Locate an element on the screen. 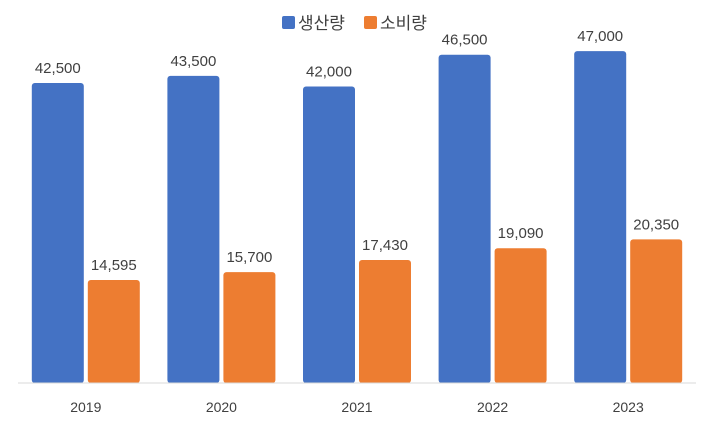 The image size is (715, 430). data-label-consumption-2021: 17,430 is located at coordinates (385, 245).